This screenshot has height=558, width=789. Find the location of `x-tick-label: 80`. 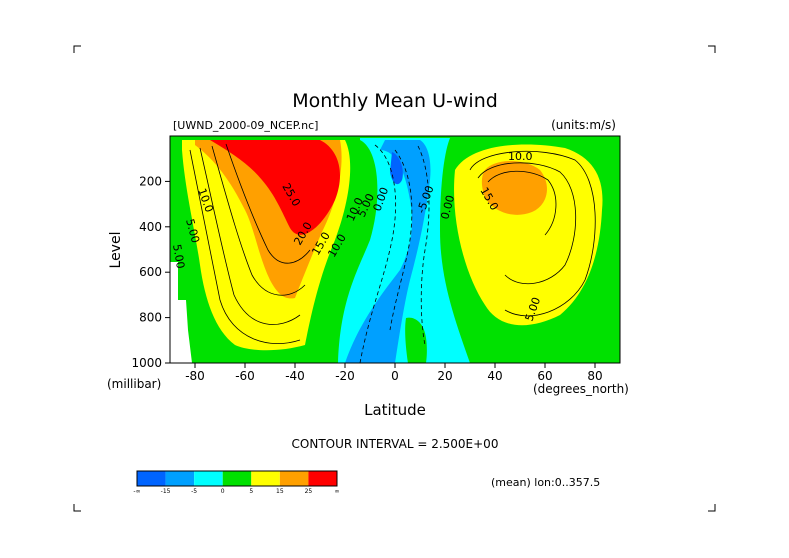

x-tick-label: 80 is located at coordinates (594, 376).